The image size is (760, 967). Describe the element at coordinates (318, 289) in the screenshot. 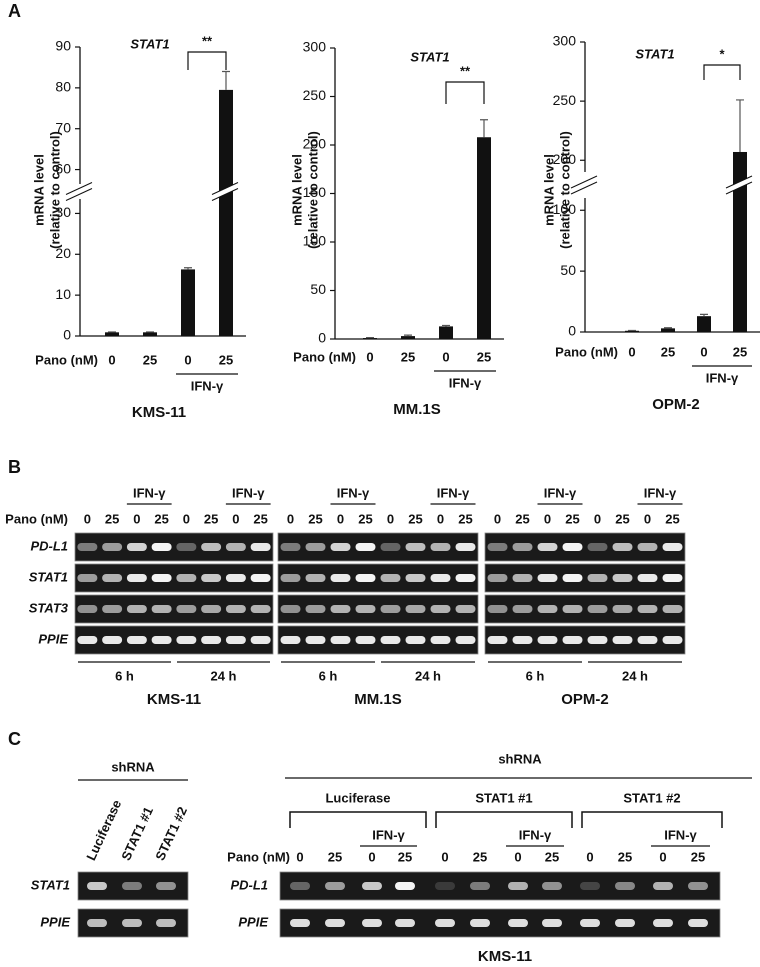

I see `y-tick-label: 50` at that location.